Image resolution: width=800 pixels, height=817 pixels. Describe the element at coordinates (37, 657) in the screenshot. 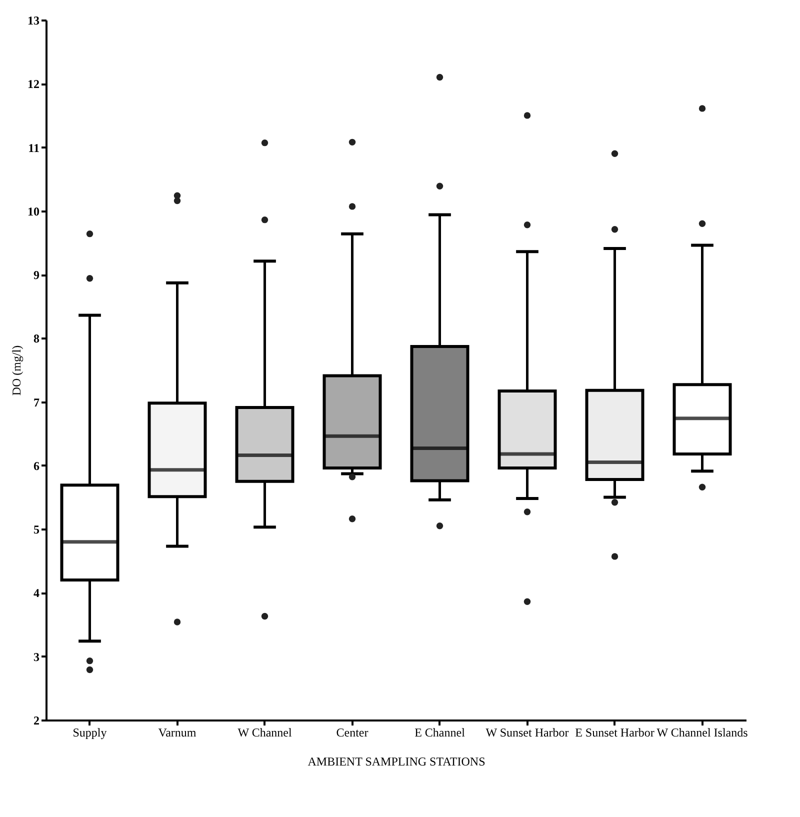

I see `y-tick-label: 3` at that location.